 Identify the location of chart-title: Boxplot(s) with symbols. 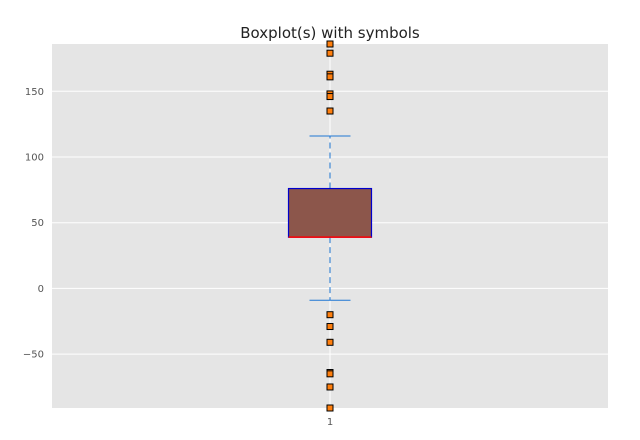
(330, 33).